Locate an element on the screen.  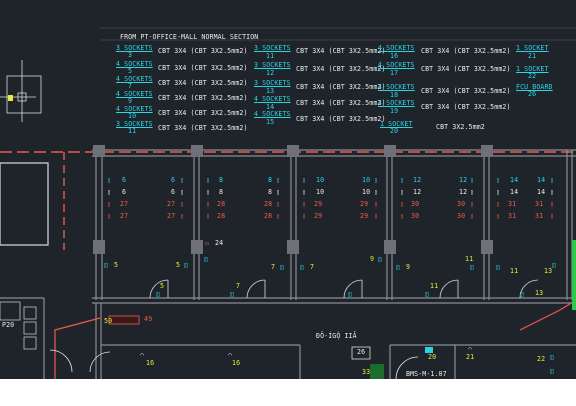
cable-spec: CBT 3X2.5mm2 is located at coordinates (460, 127).